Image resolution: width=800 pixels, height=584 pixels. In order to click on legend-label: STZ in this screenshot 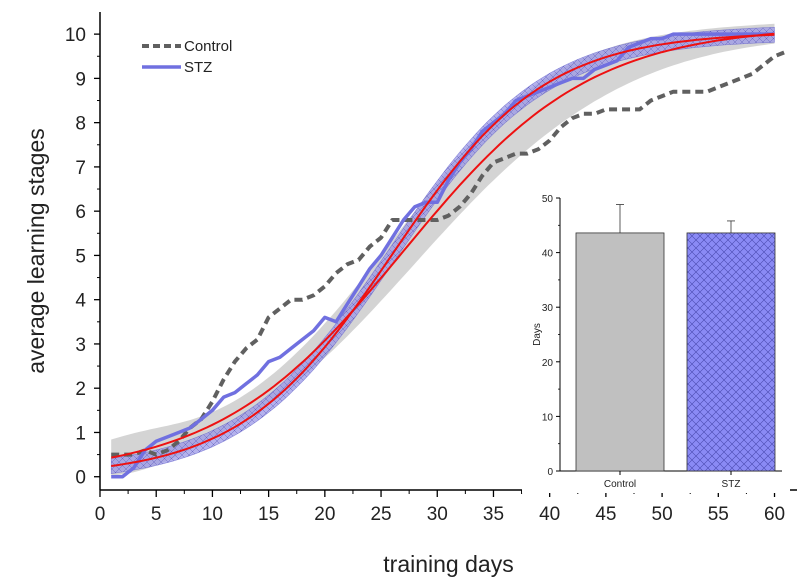, I will do `click(198, 67)`.